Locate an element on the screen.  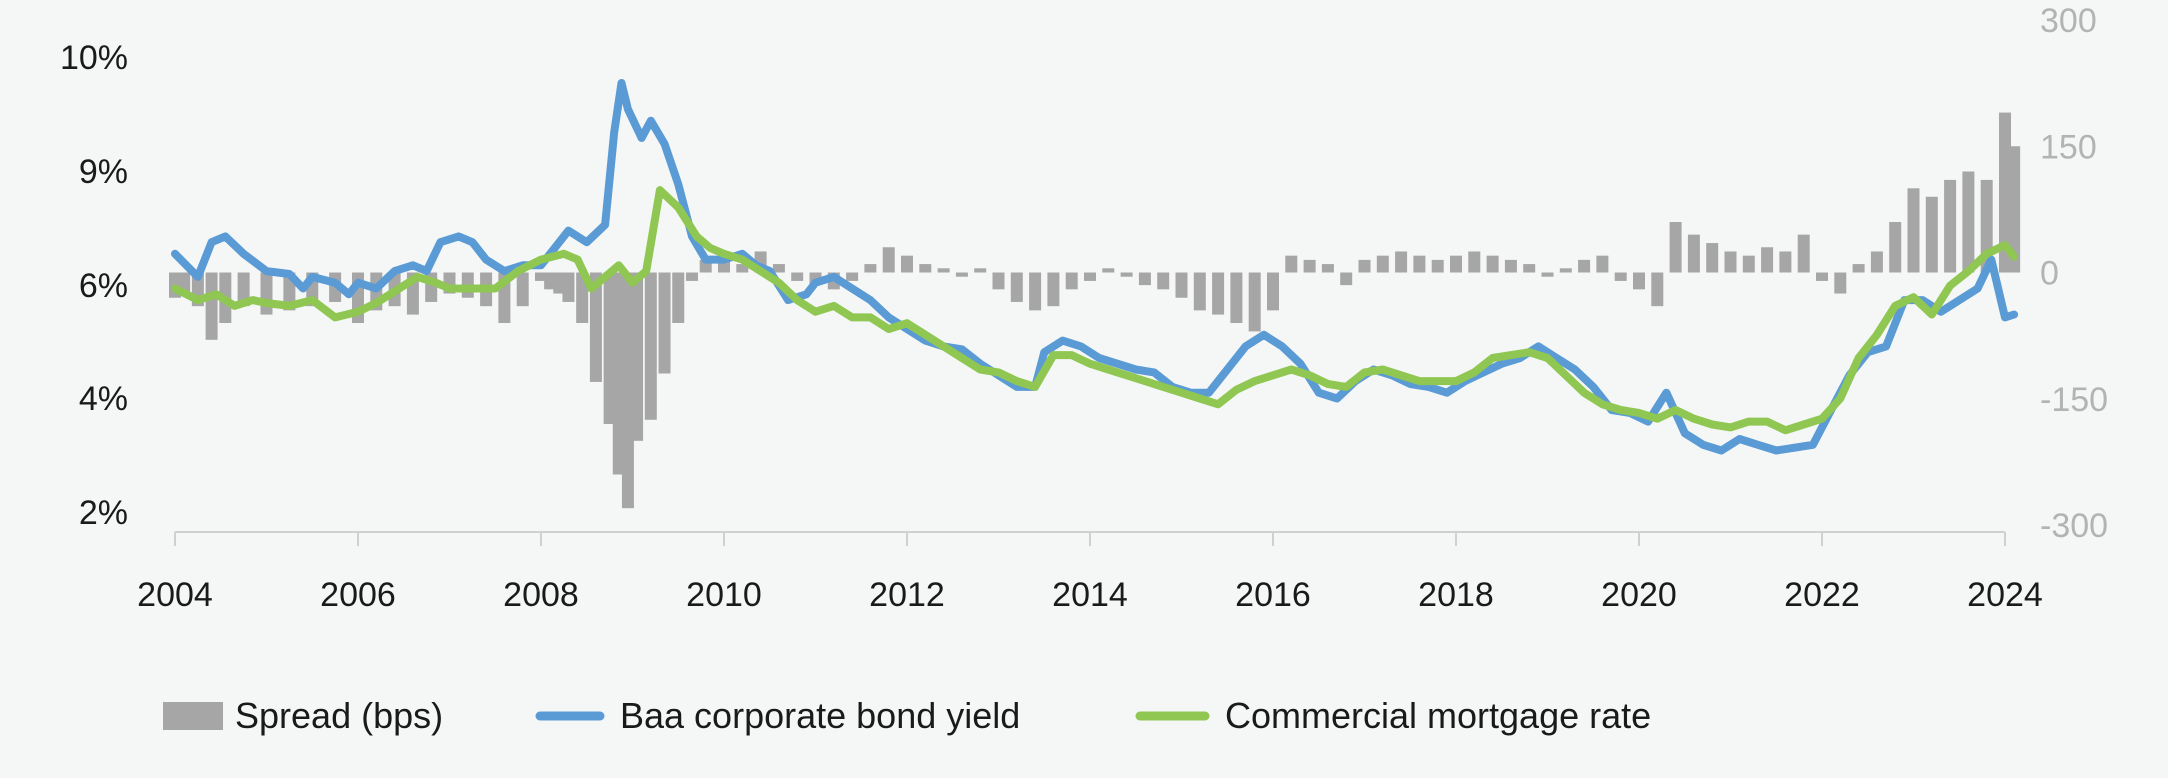
legend-label-spread: Spread (bps) is located at coordinates (339, 715).